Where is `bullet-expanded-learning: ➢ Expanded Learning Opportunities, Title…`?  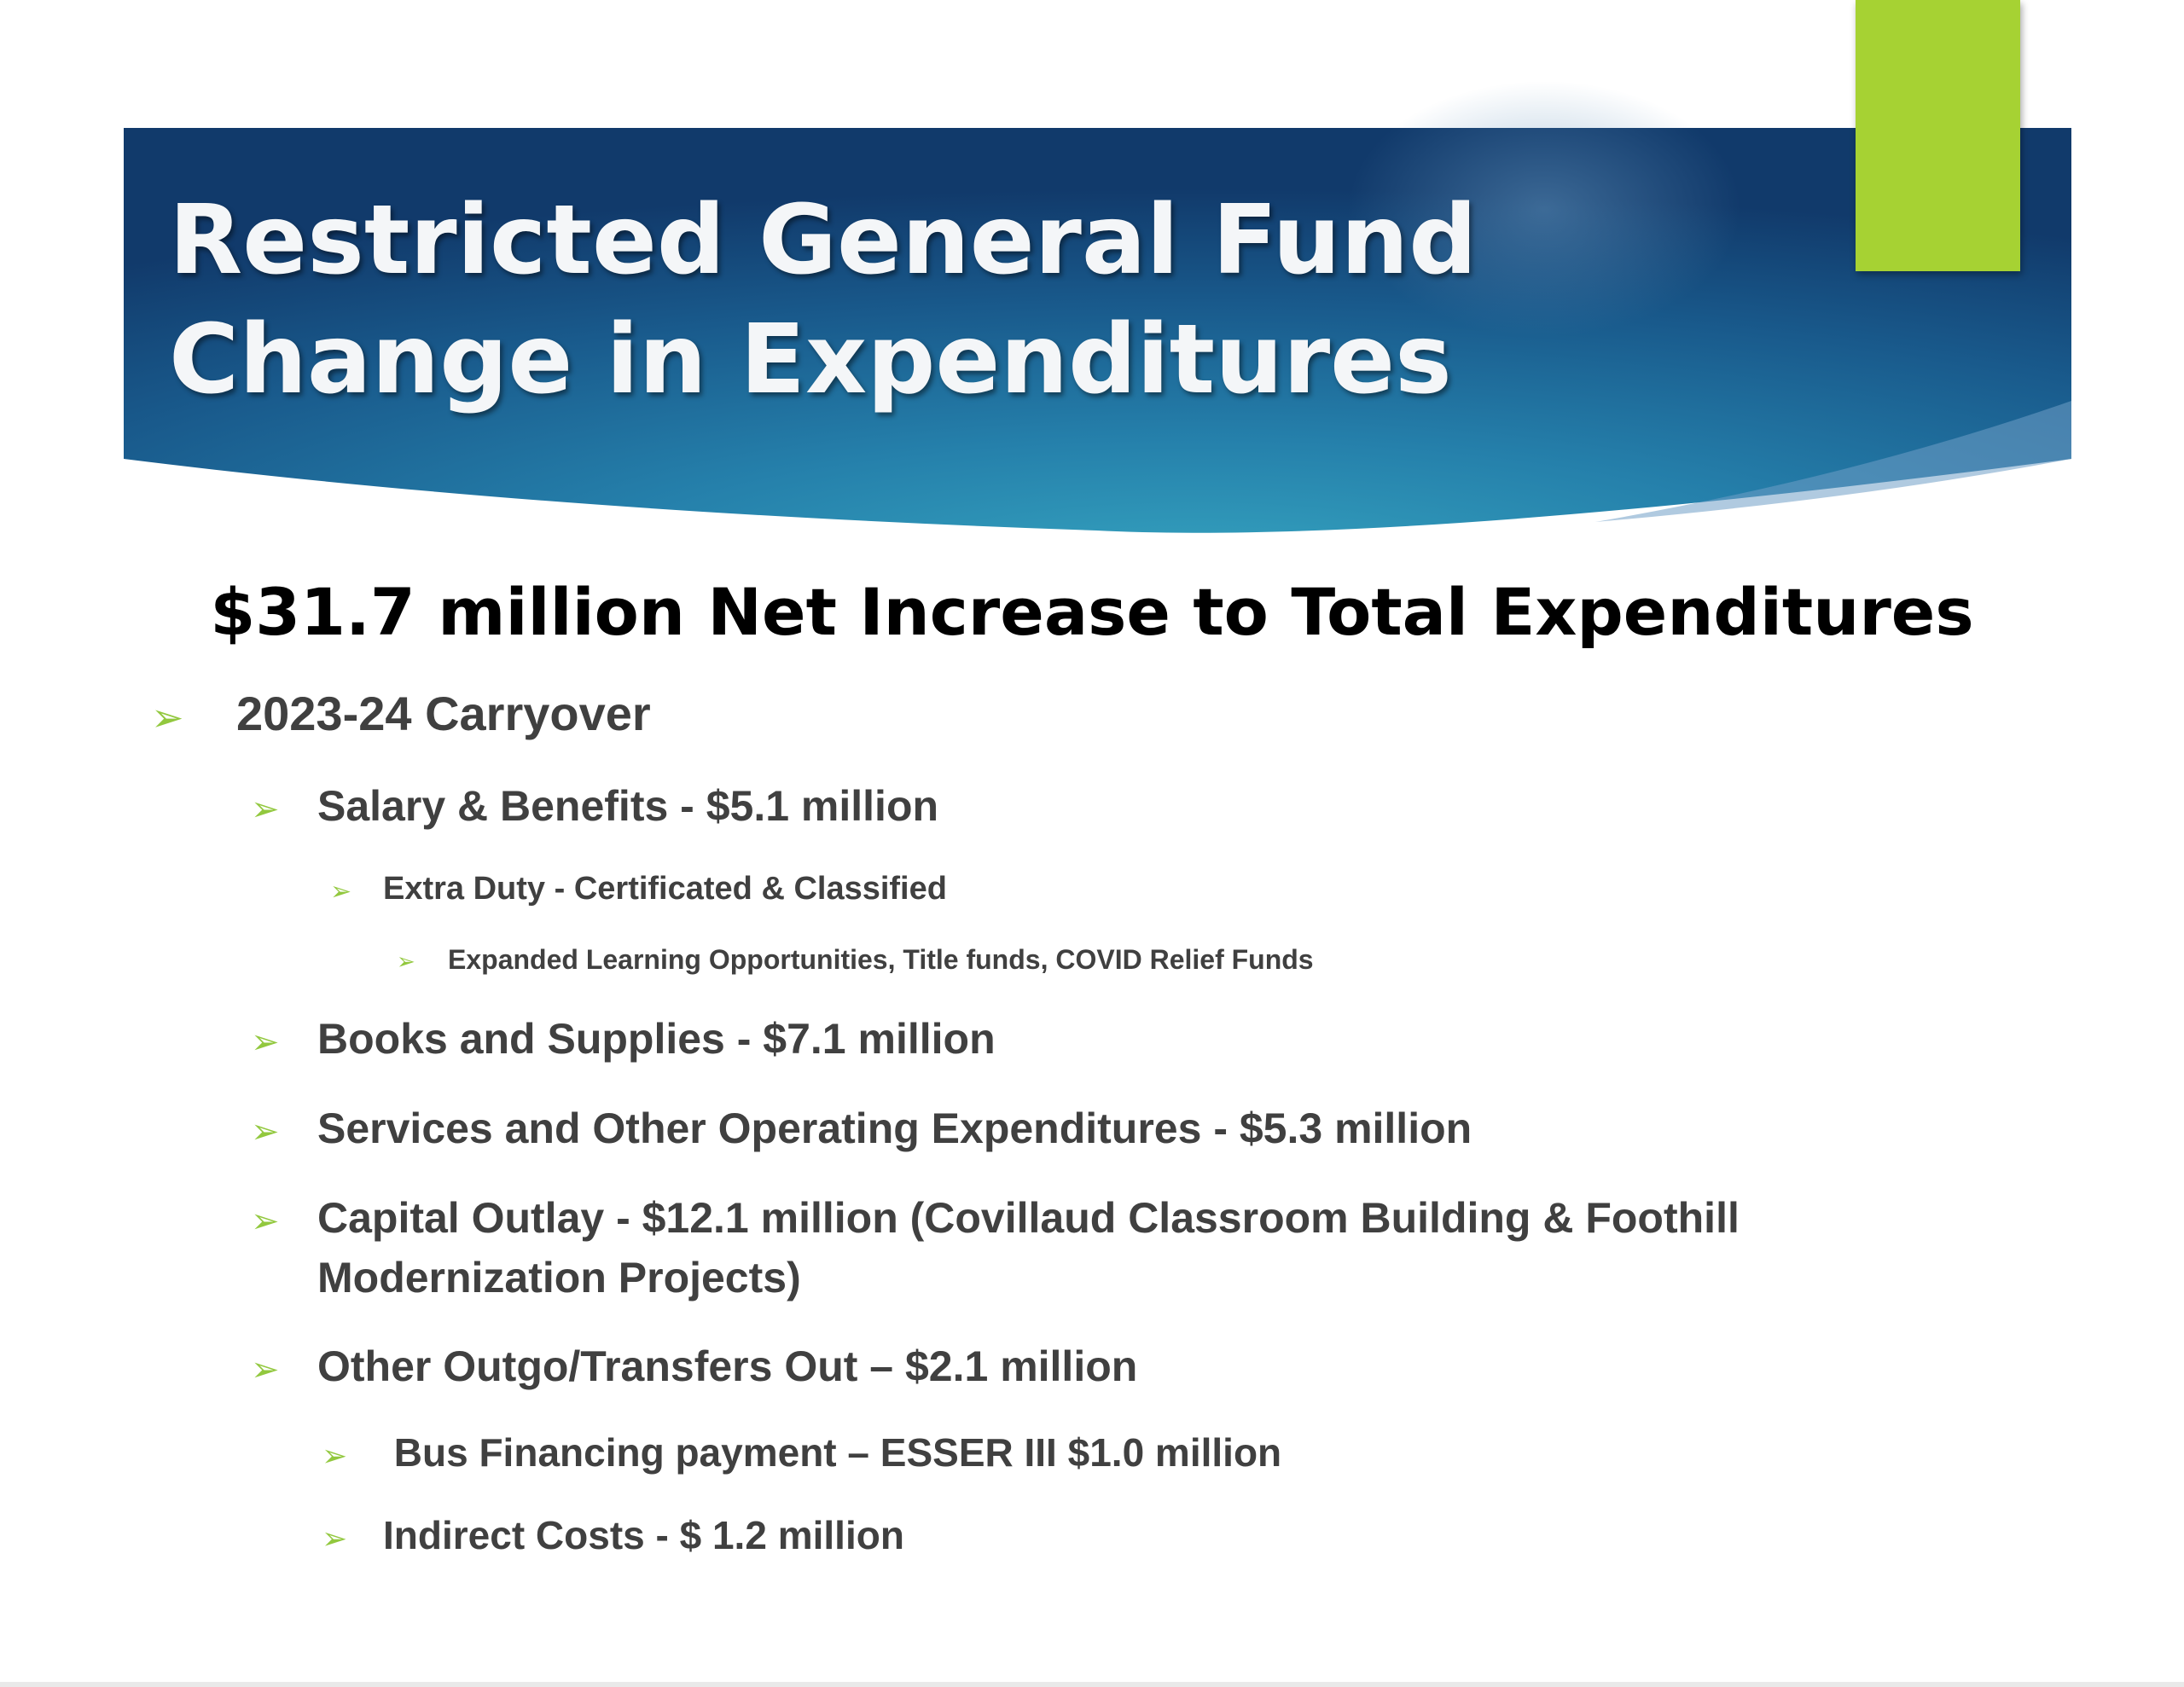 bullet-expanded-learning: ➢ Expanded Learning Opportunities, Title… is located at coordinates (856, 959).